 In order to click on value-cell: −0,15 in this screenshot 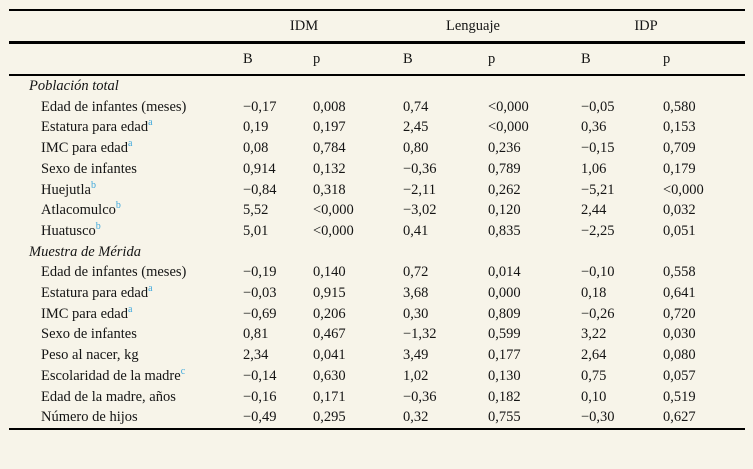, I will do `click(598, 148)`.